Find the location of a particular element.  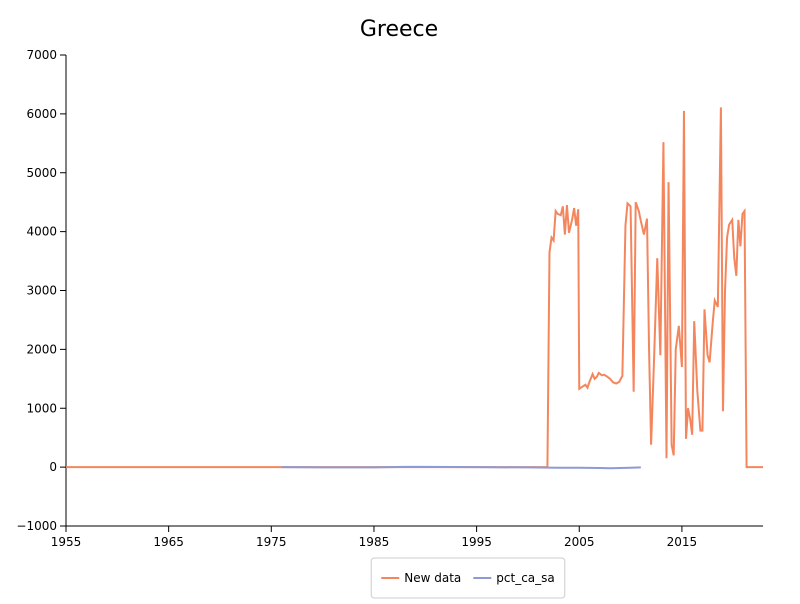

y-tick-label: 2000 is located at coordinates (41, 349).